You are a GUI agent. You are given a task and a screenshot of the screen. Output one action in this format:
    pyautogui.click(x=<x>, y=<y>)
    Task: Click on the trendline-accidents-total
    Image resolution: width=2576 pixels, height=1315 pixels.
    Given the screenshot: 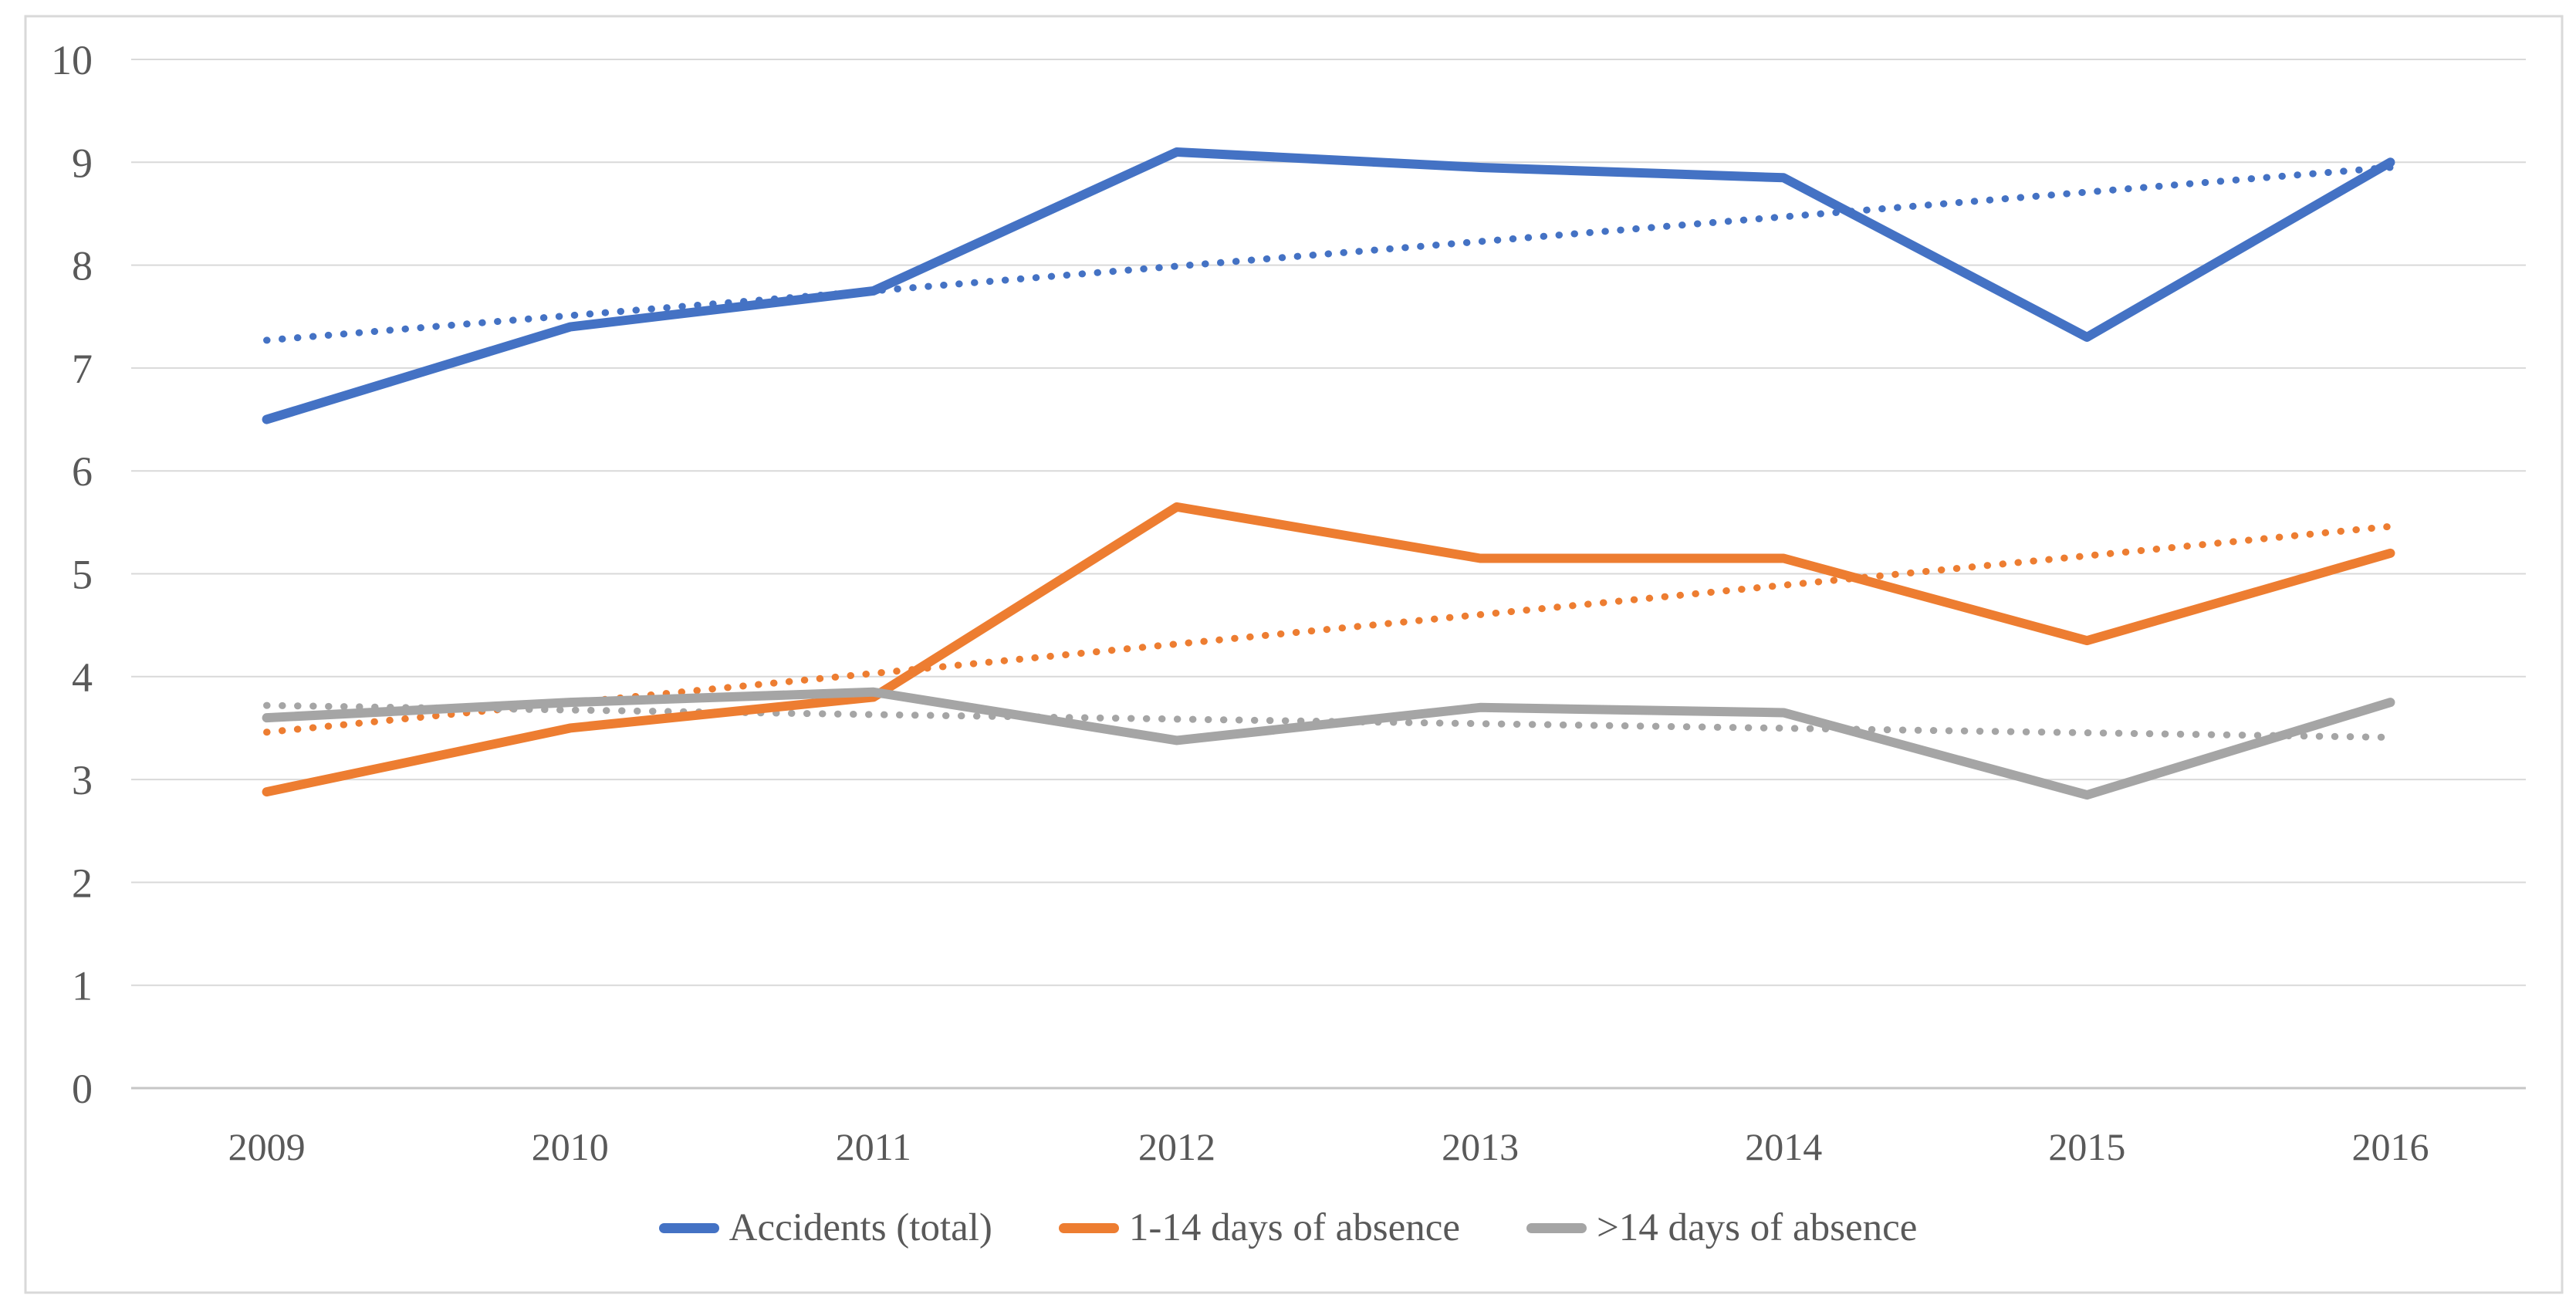 What is the action you would take?
    pyautogui.click(x=1328, y=254)
    